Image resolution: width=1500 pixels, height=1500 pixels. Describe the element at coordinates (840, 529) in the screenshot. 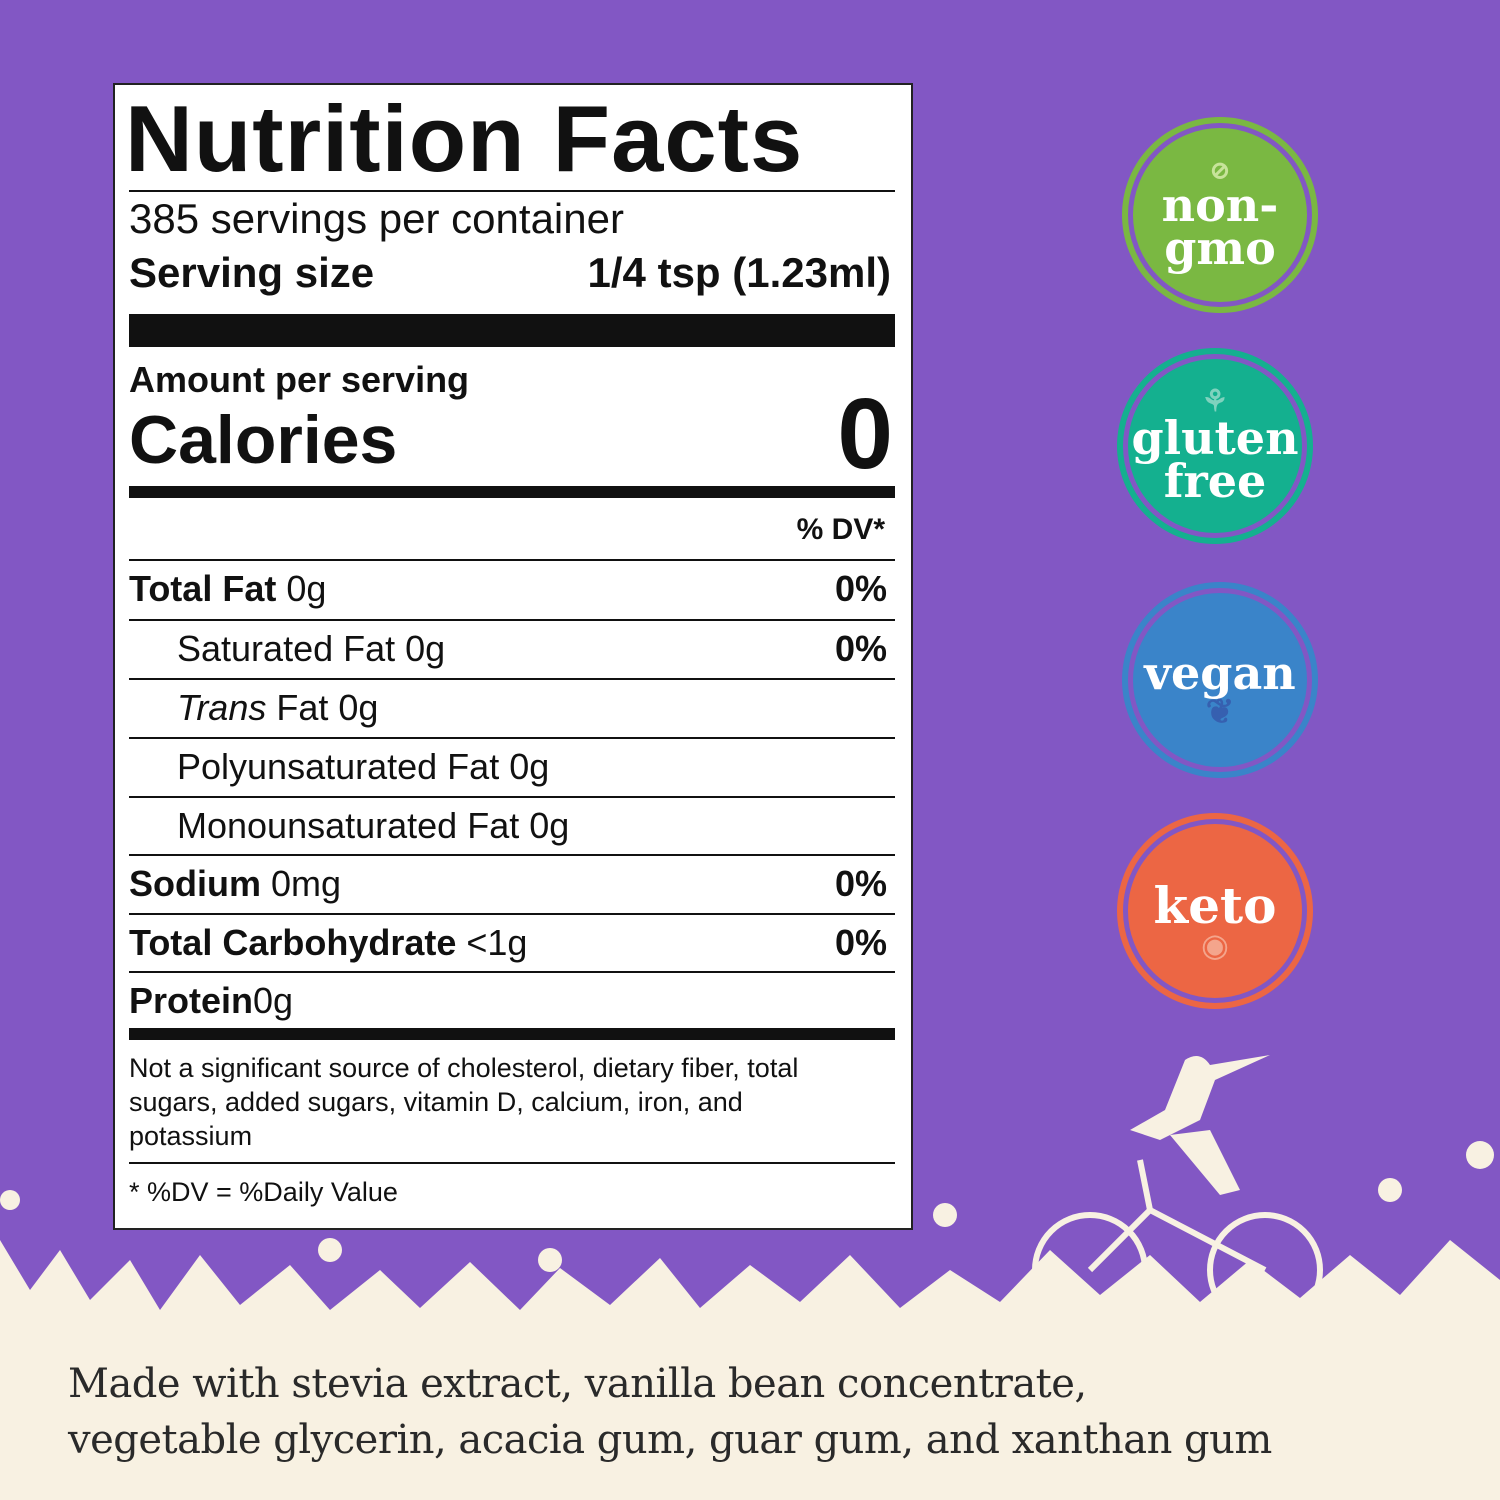

I see `dv-header: % DV*` at that location.